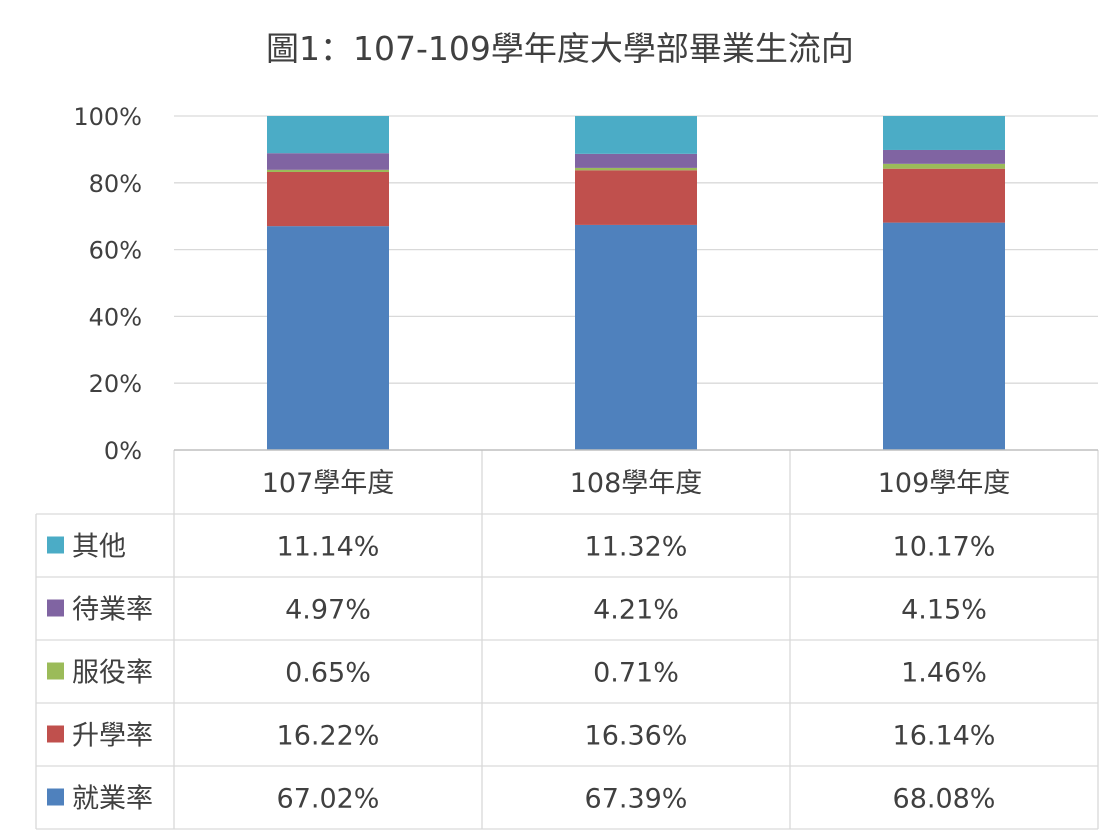  What do you see at coordinates (328, 799) in the screenshot?
I see `data-label: 67.02%` at bounding box center [328, 799].